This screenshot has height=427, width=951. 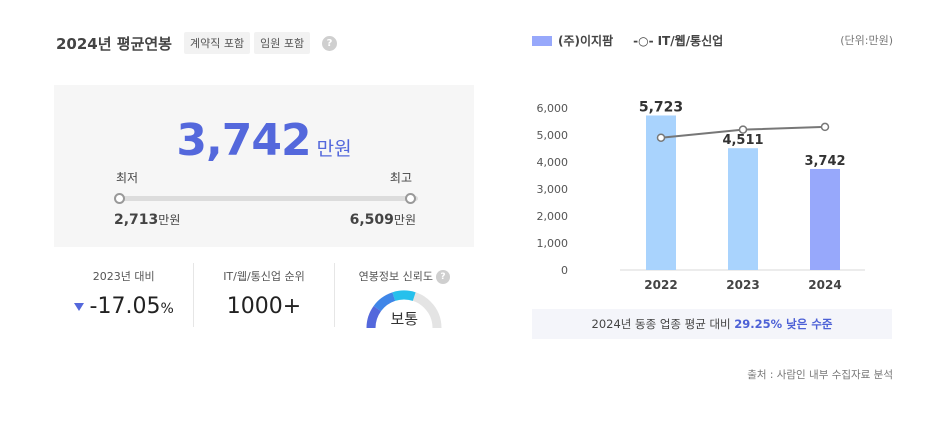 What do you see at coordinates (123, 276) in the screenshot?
I see `stat-yoy-label: 2023년 대비` at bounding box center [123, 276].